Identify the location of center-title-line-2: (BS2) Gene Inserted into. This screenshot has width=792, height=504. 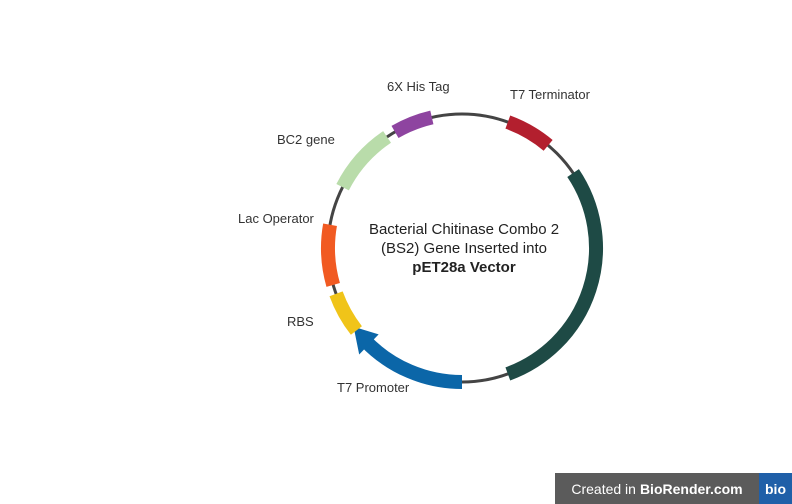
(464, 248).